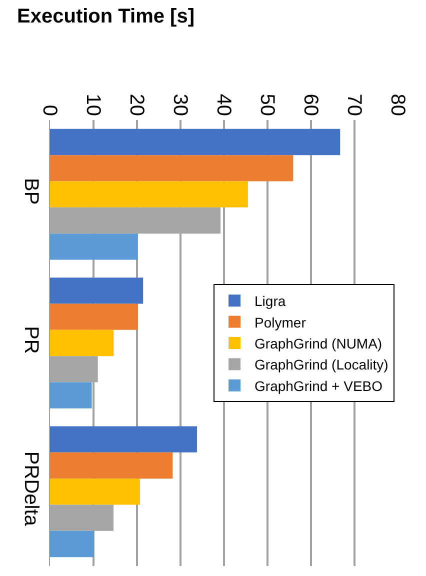 The image size is (426, 576). I want to click on legend-label: Ligra, so click(270, 301).